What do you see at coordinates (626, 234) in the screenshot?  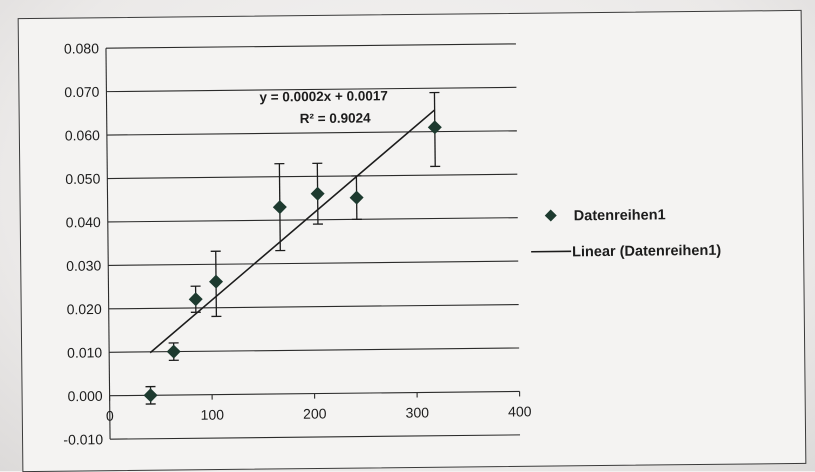 I see `legend: Datenreihen1 Linear (Datenreihen1)` at bounding box center [626, 234].